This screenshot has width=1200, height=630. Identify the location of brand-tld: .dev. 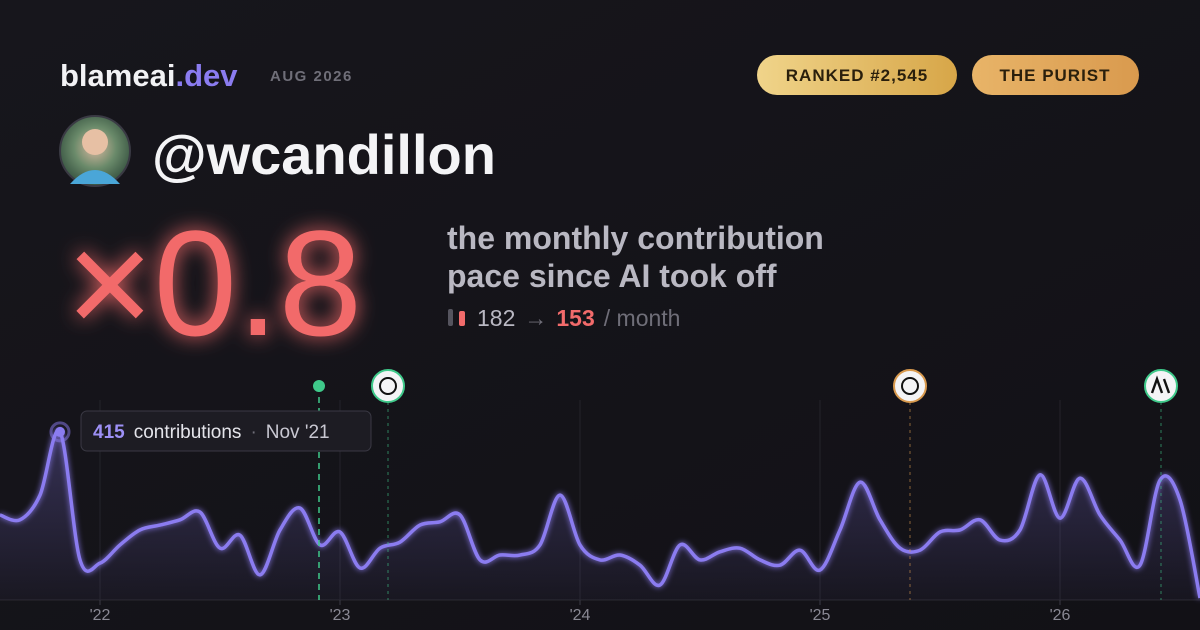
(206, 75).